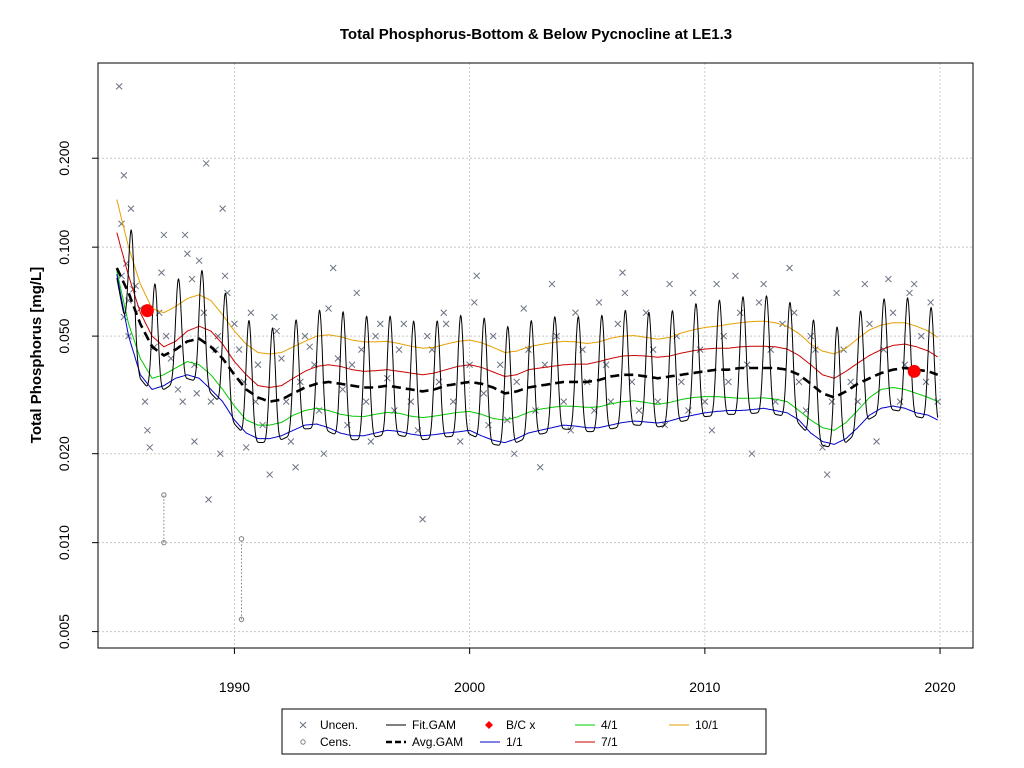 The height and width of the screenshot is (768, 1024). Describe the element at coordinates (520, 725) in the screenshot. I see `legend-label: B/C x` at that location.